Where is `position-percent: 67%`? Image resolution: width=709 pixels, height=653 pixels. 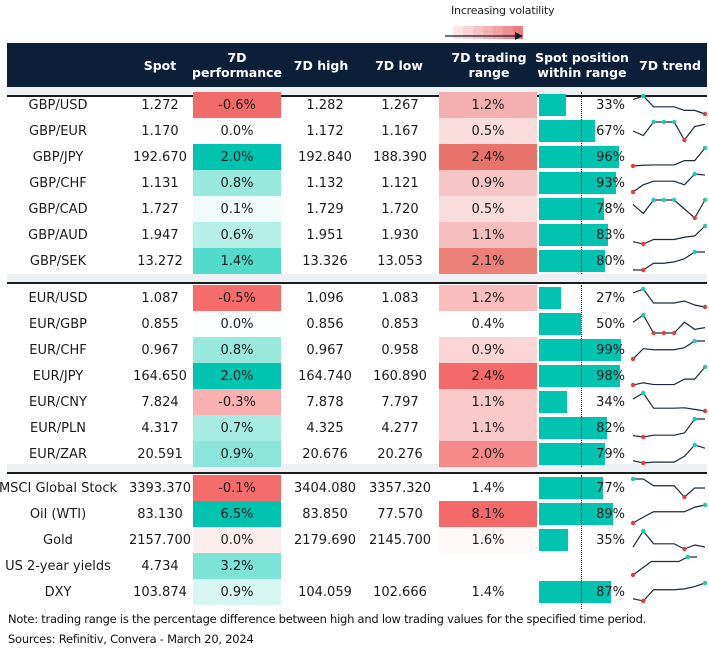
position-percent: 67% is located at coordinates (610, 131).